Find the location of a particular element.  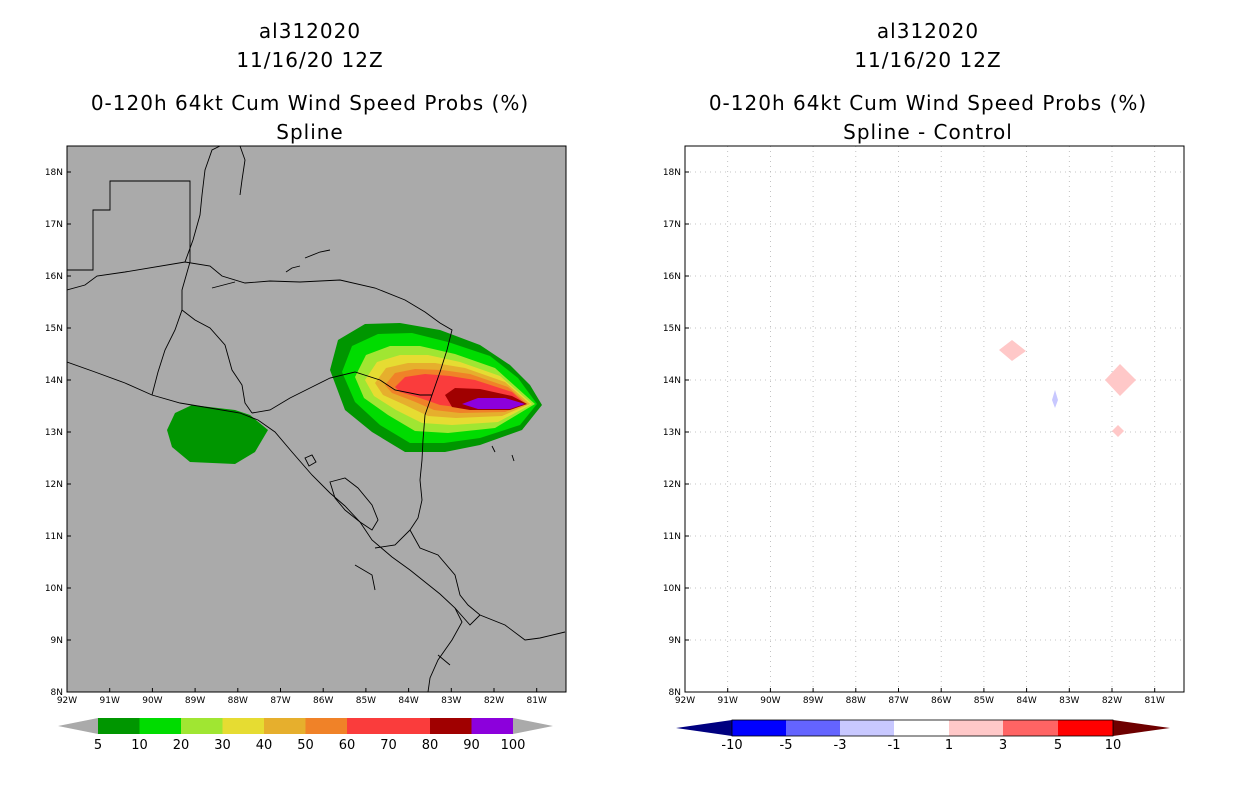

right-difference-field is located at coordinates (1067, 388).